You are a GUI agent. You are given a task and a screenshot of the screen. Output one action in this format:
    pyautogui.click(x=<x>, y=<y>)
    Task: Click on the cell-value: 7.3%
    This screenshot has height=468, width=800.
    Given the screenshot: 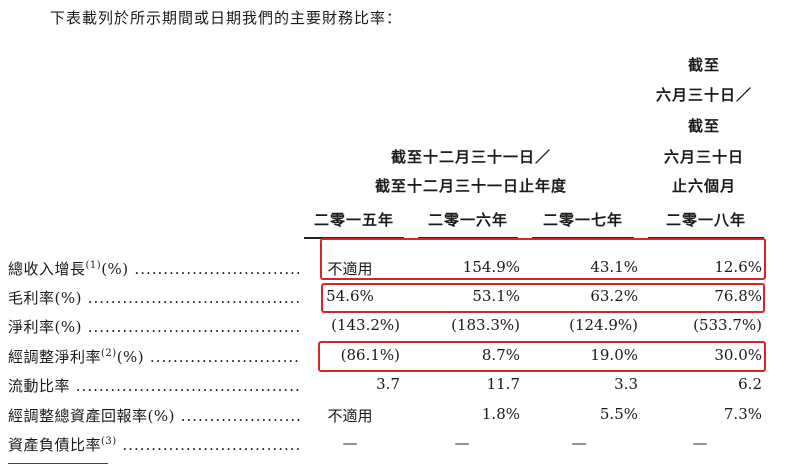 What is the action you would take?
    pyautogui.click(x=700, y=414)
    